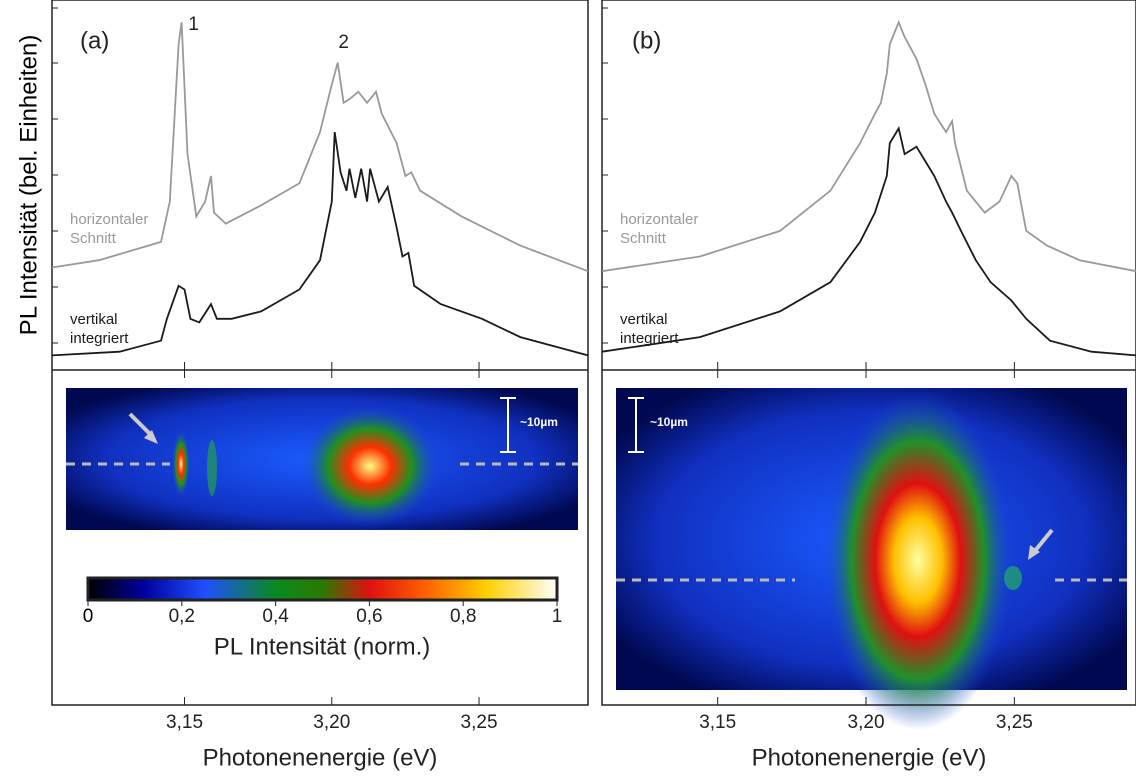 Image resolution: width=1136 pixels, height=778 pixels. What do you see at coordinates (463, 616) in the screenshot?
I see `colorbar-tick-label: 0,8` at bounding box center [463, 616].